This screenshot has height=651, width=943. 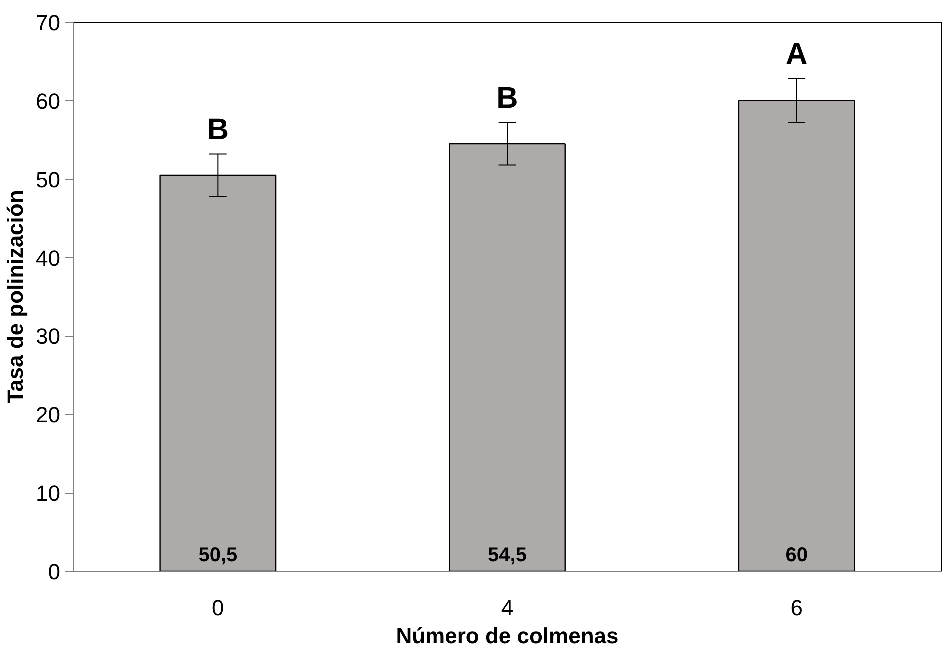 What do you see at coordinates (48, 23) in the screenshot?
I see `y-tick-label: 70` at bounding box center [48, 23].